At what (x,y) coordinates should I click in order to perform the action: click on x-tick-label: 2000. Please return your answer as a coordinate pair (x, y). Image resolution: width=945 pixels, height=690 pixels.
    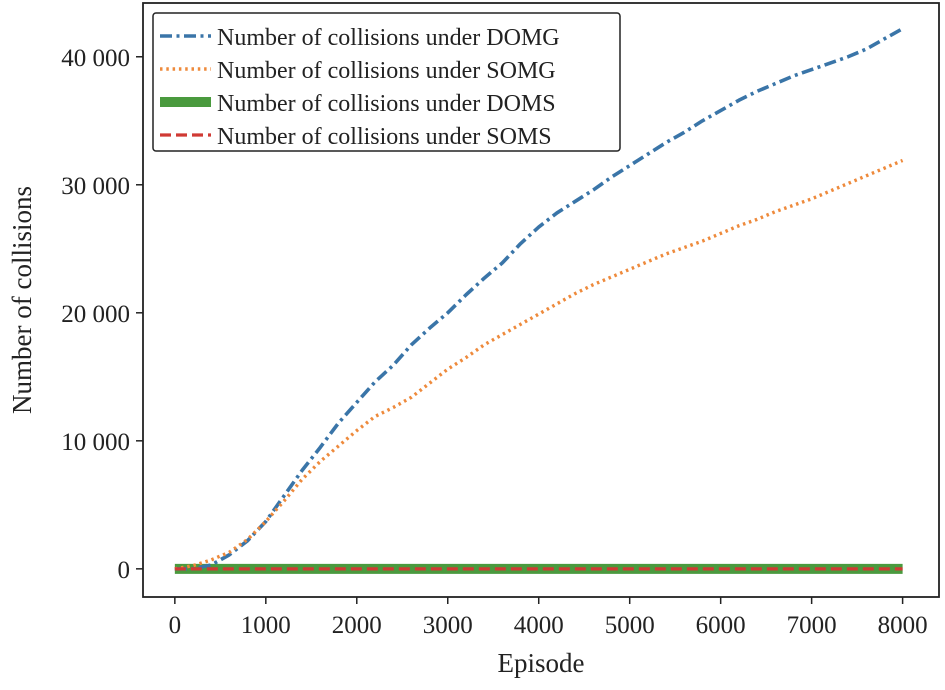
    Looking at the image, I should click on (357, 625).